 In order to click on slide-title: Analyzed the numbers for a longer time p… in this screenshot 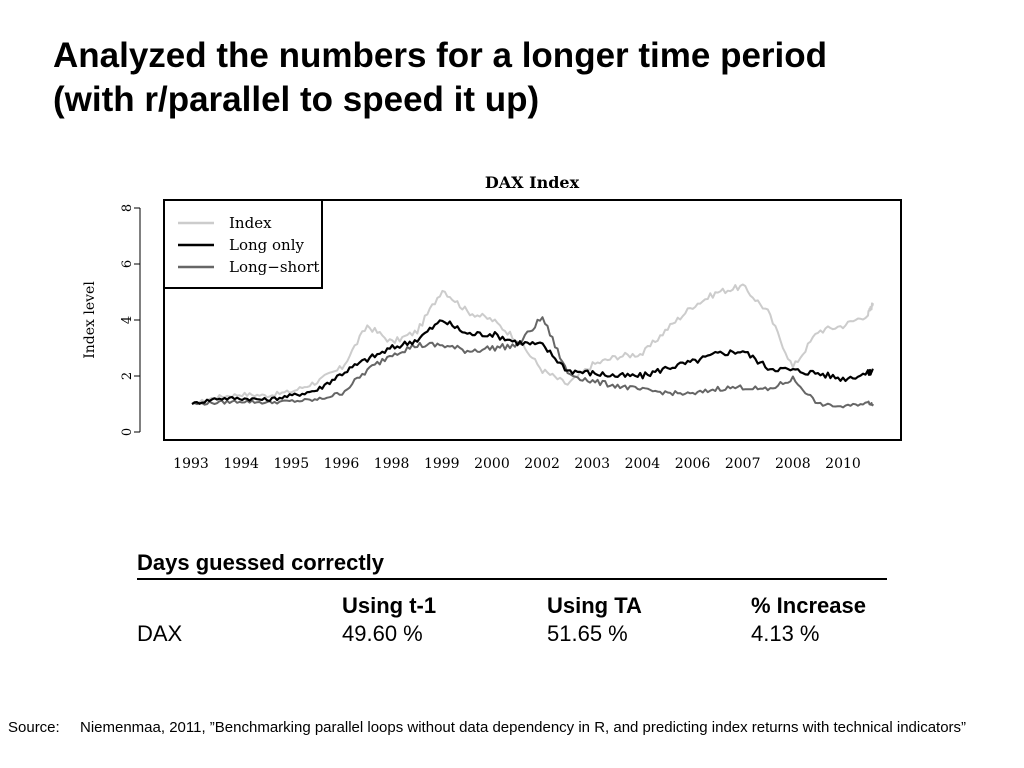, I will do `click(518, 78)`.